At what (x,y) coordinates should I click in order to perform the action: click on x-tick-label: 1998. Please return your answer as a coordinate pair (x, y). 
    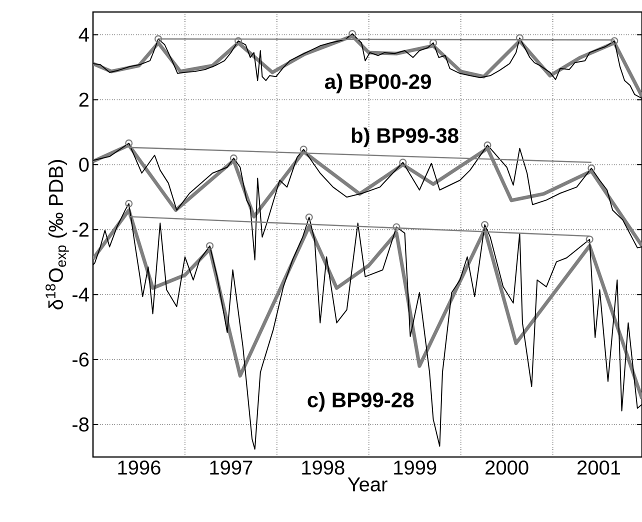
    Looking at the image, I should click on (323, 467).